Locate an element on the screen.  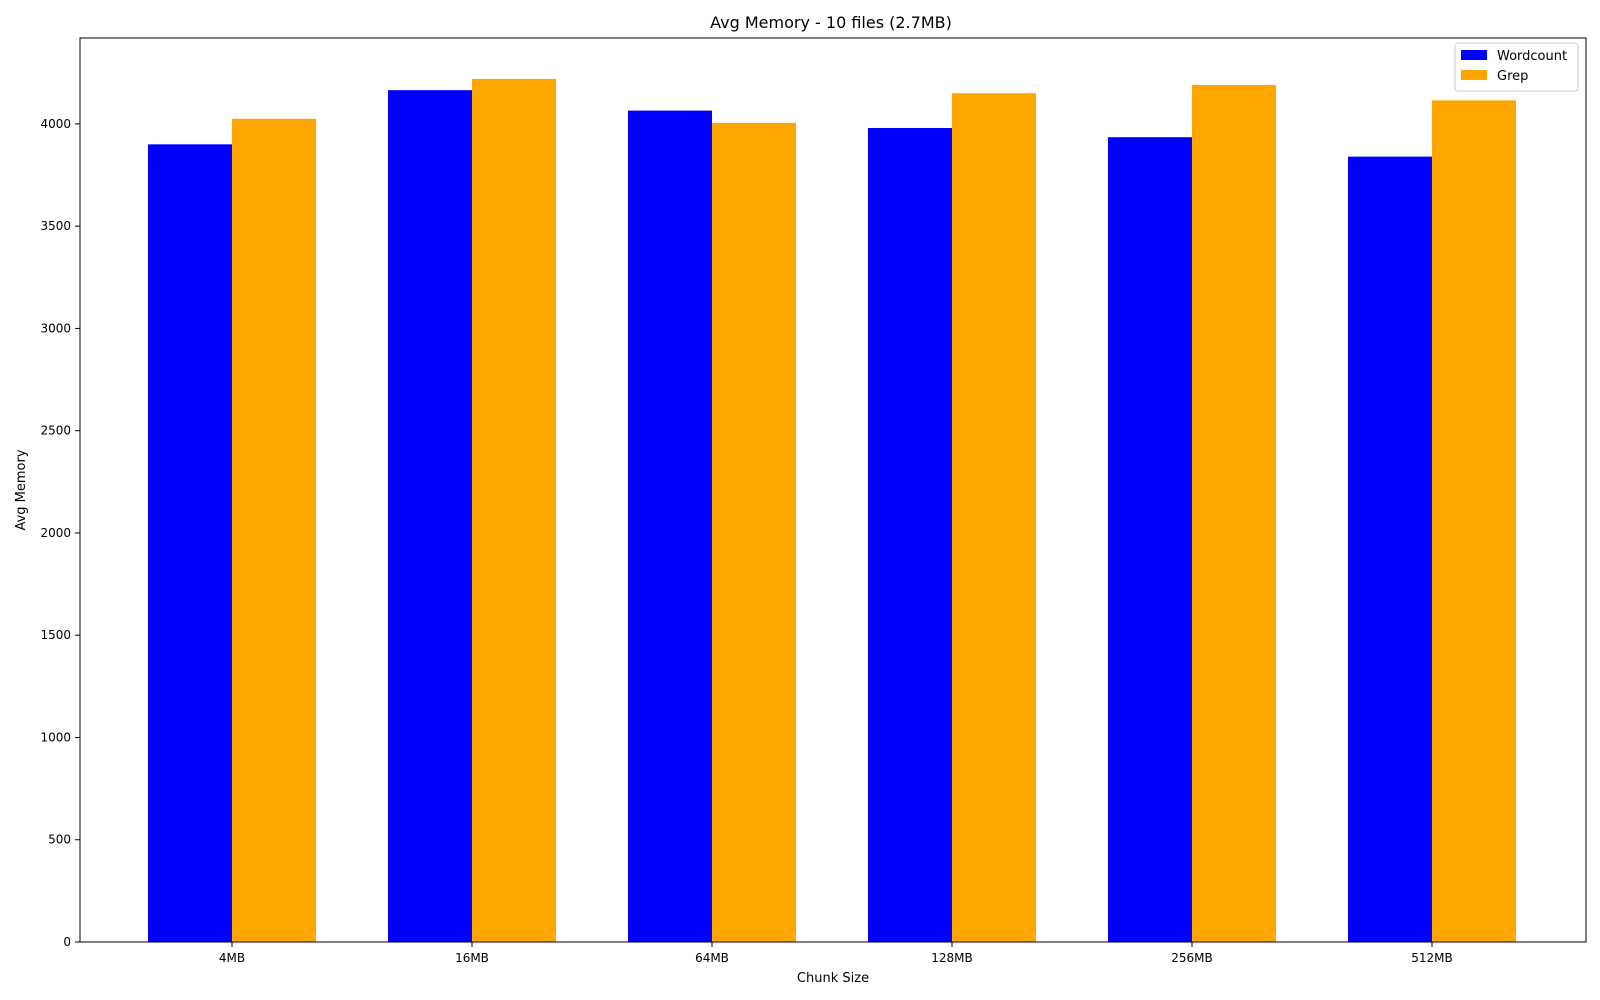
x-tick-label: 128MB is located at coordinates (952, 958).